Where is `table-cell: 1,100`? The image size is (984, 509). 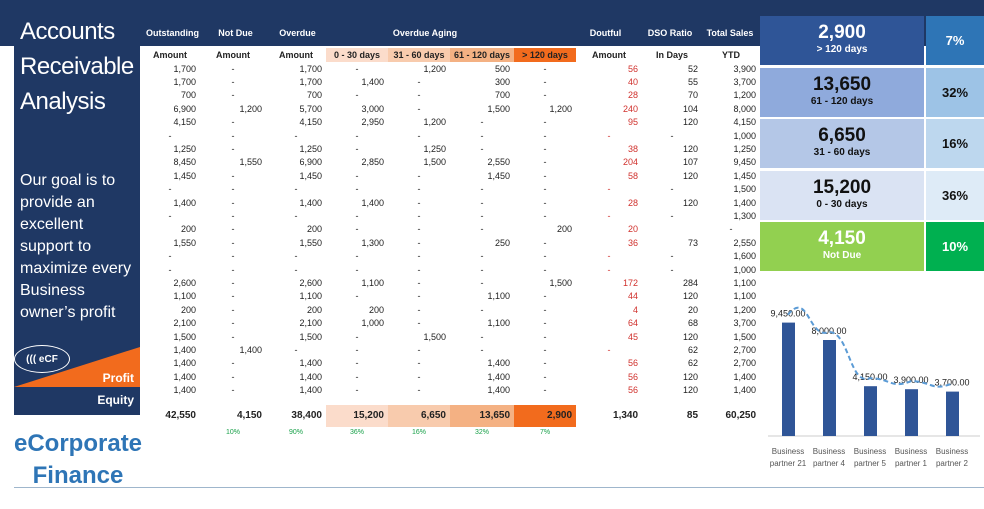
table-cell: 1,100 is located at coordinates (745, 296).